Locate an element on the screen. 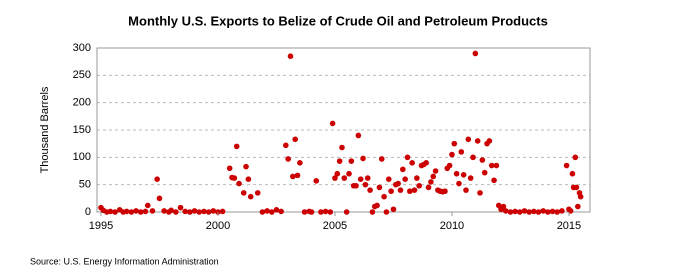 This screenshot has height=275, width=675. y-tick-label: 200 is located at coordinates (82, 103).